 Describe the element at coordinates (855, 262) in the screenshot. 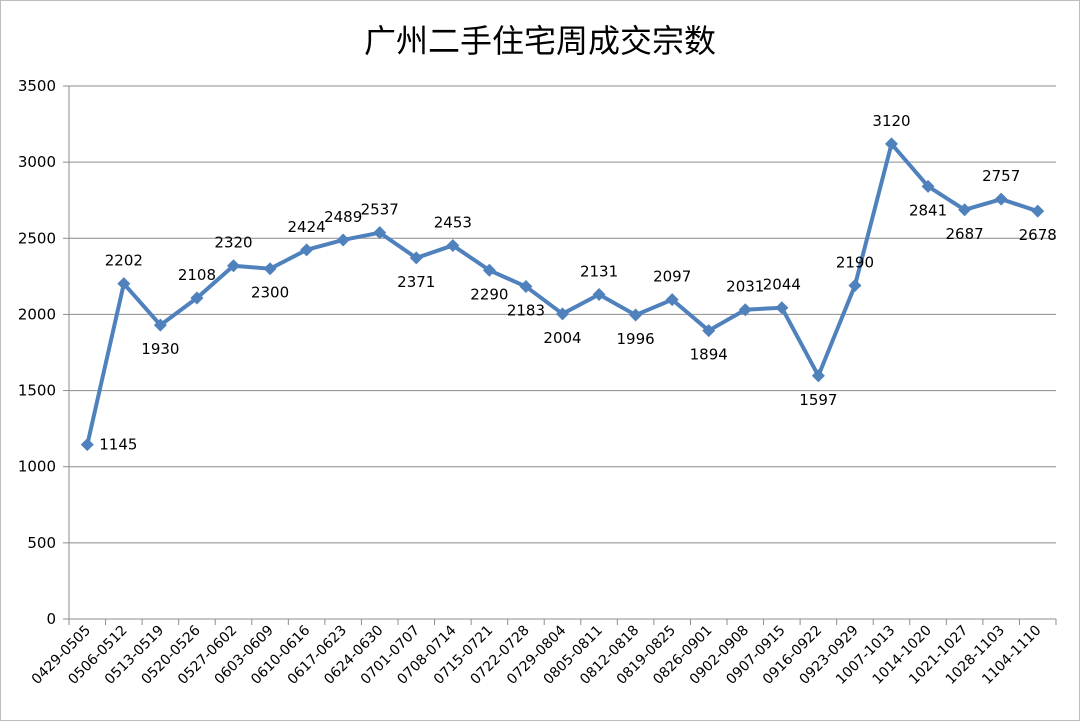

I see `data-label: 2190` at that location.